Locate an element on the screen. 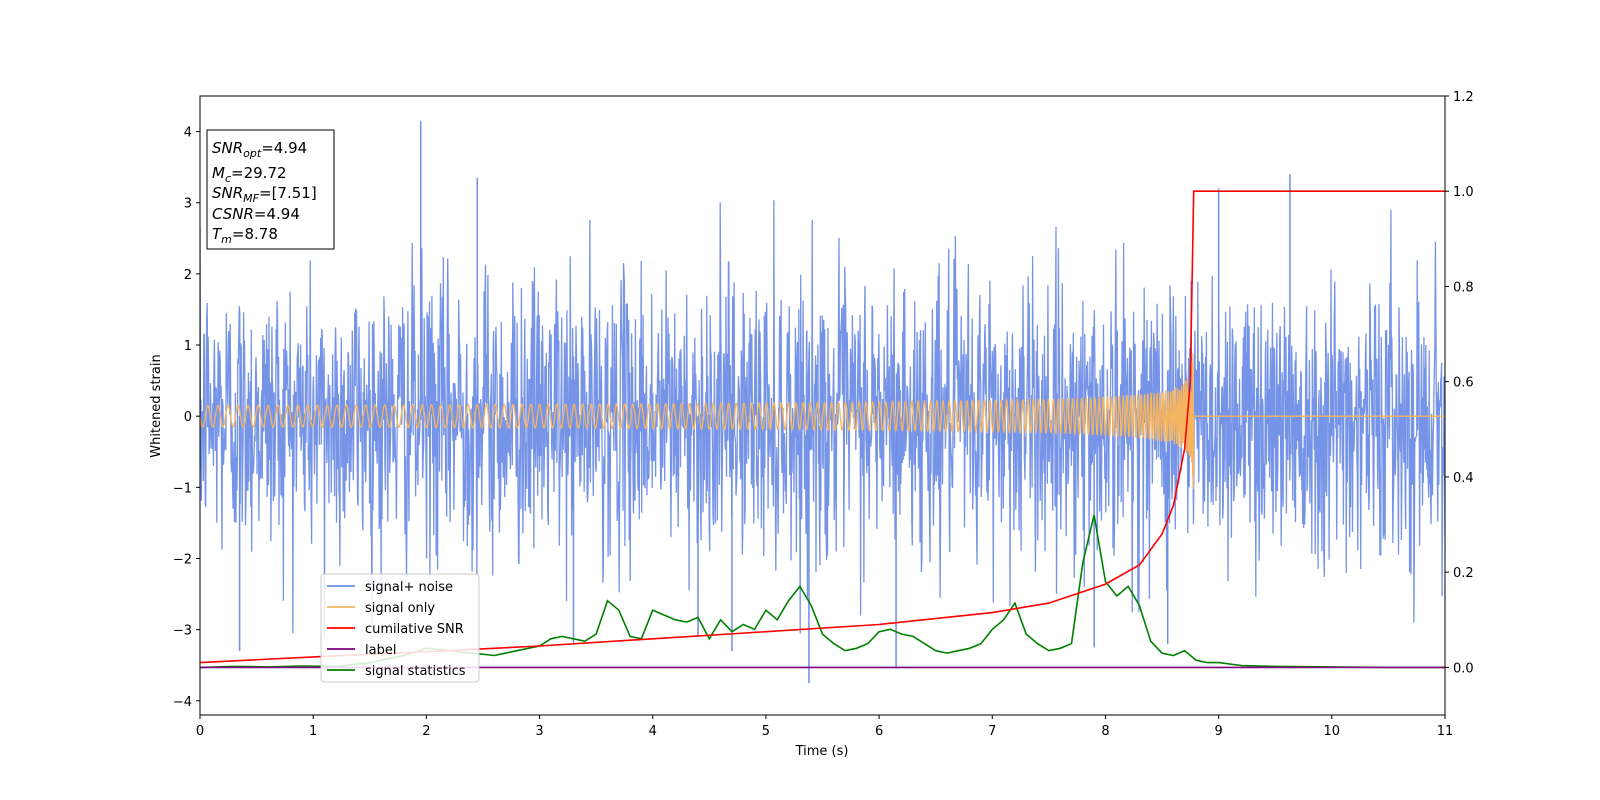 This screenshot has width=1600, height=800. y2-tick-label: 0.4 is located at coordinates (1463, 478).